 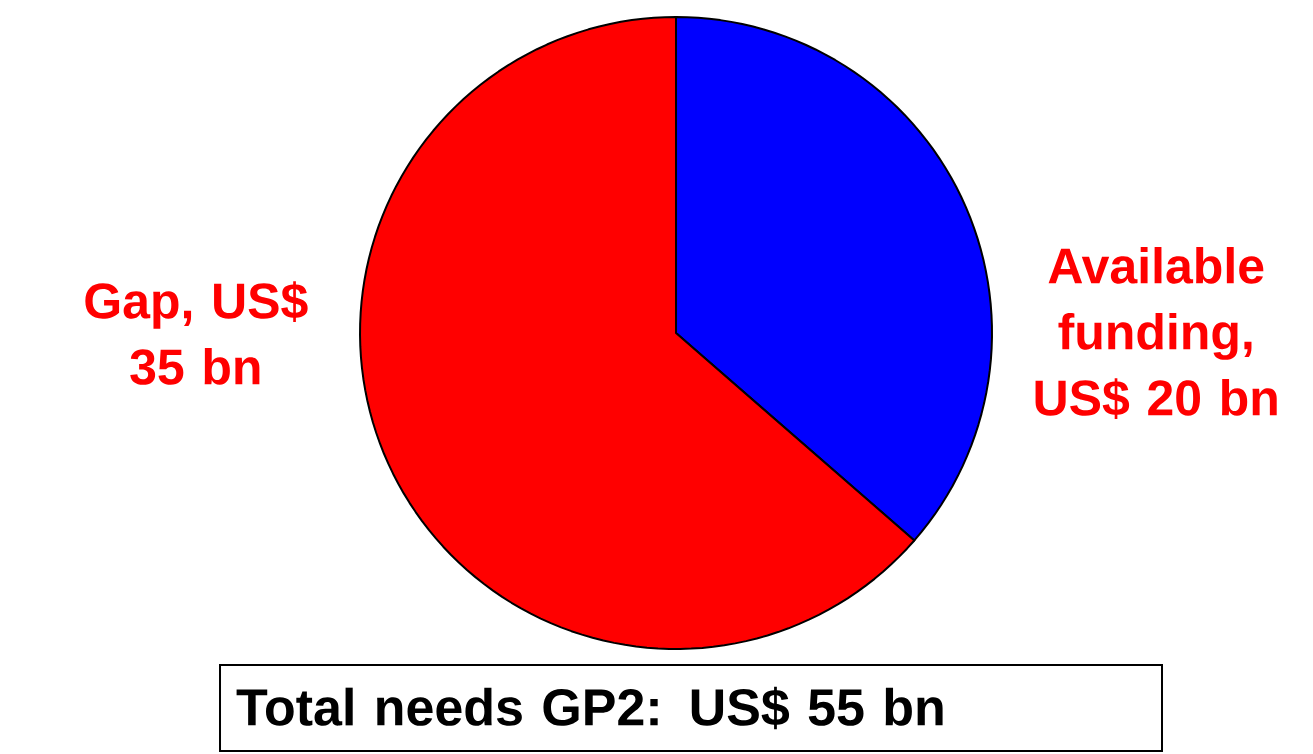 I want to click on slice-label: Available funding, US$ 20 bn, so click(x=1156, y=333).